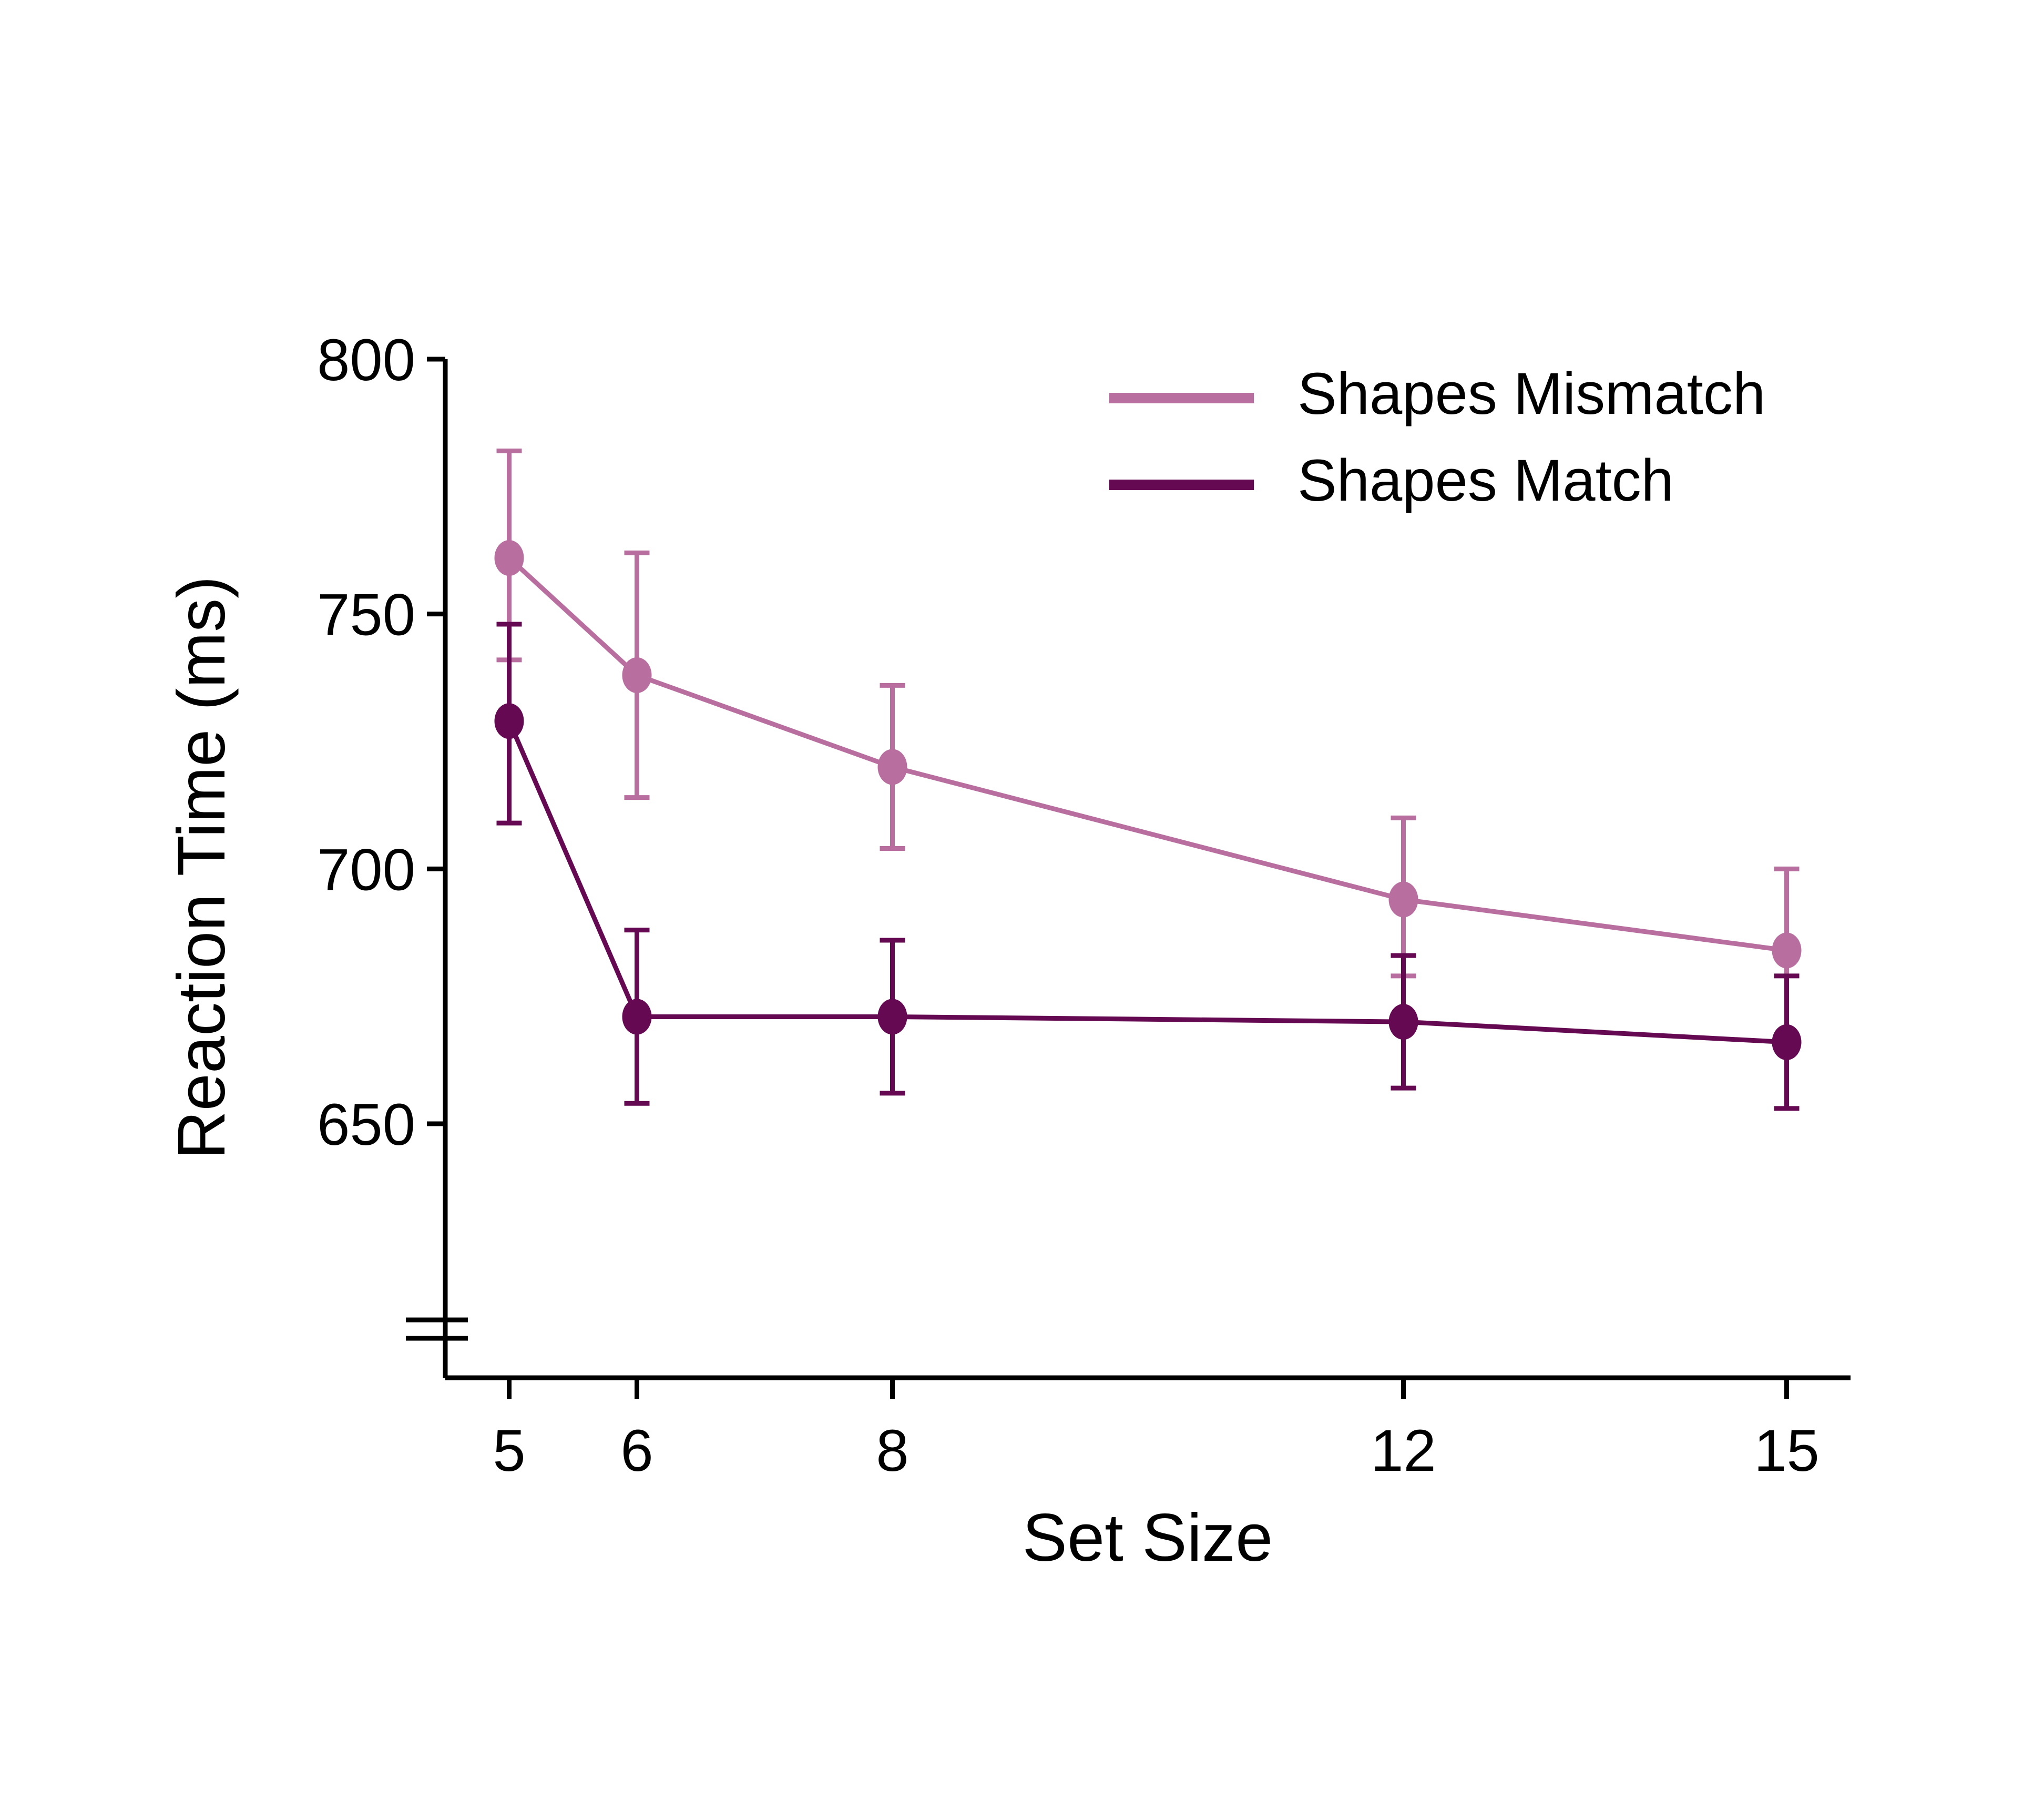  Describe the element at coordinates (1437, 437) in the screenshot. I see `legend: Shapes Mismatch Shapes Match` at that location.